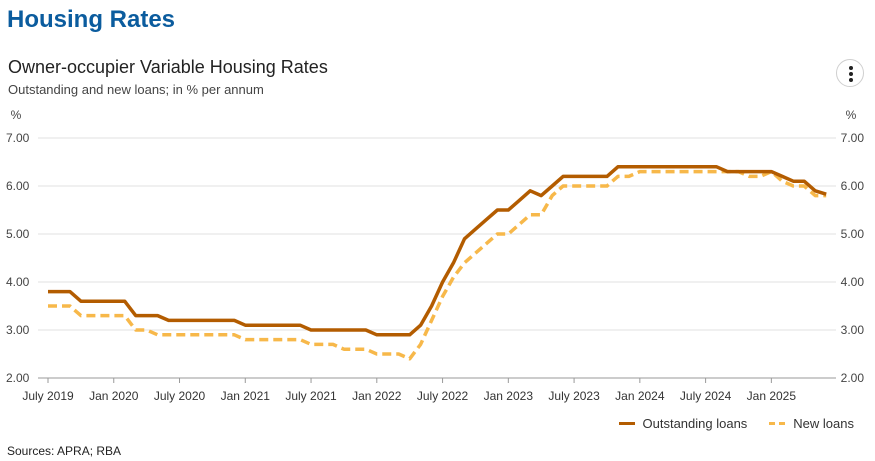 The width and height of the screenshot is (875, 461). Describe the element at coordinates (18, 378) in the screenshot. I see `y-tick-label-left: 2.00` at that location.